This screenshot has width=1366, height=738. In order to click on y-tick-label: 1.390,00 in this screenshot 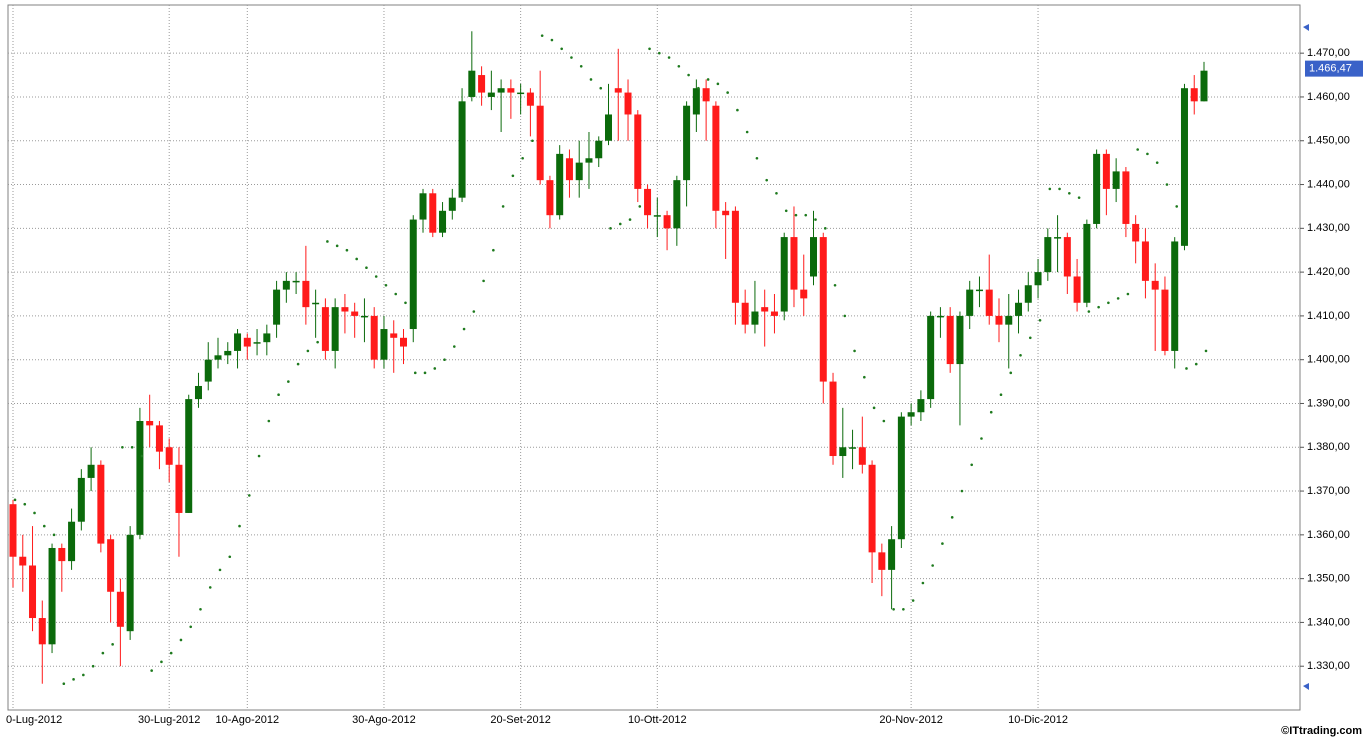, I will do `click(1328, 403)`.